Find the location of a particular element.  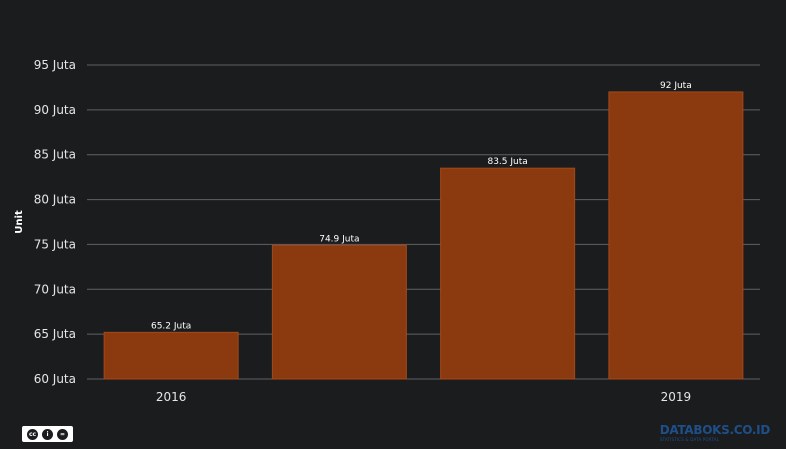

nd-icon: = is located at coordinates (62, 434).